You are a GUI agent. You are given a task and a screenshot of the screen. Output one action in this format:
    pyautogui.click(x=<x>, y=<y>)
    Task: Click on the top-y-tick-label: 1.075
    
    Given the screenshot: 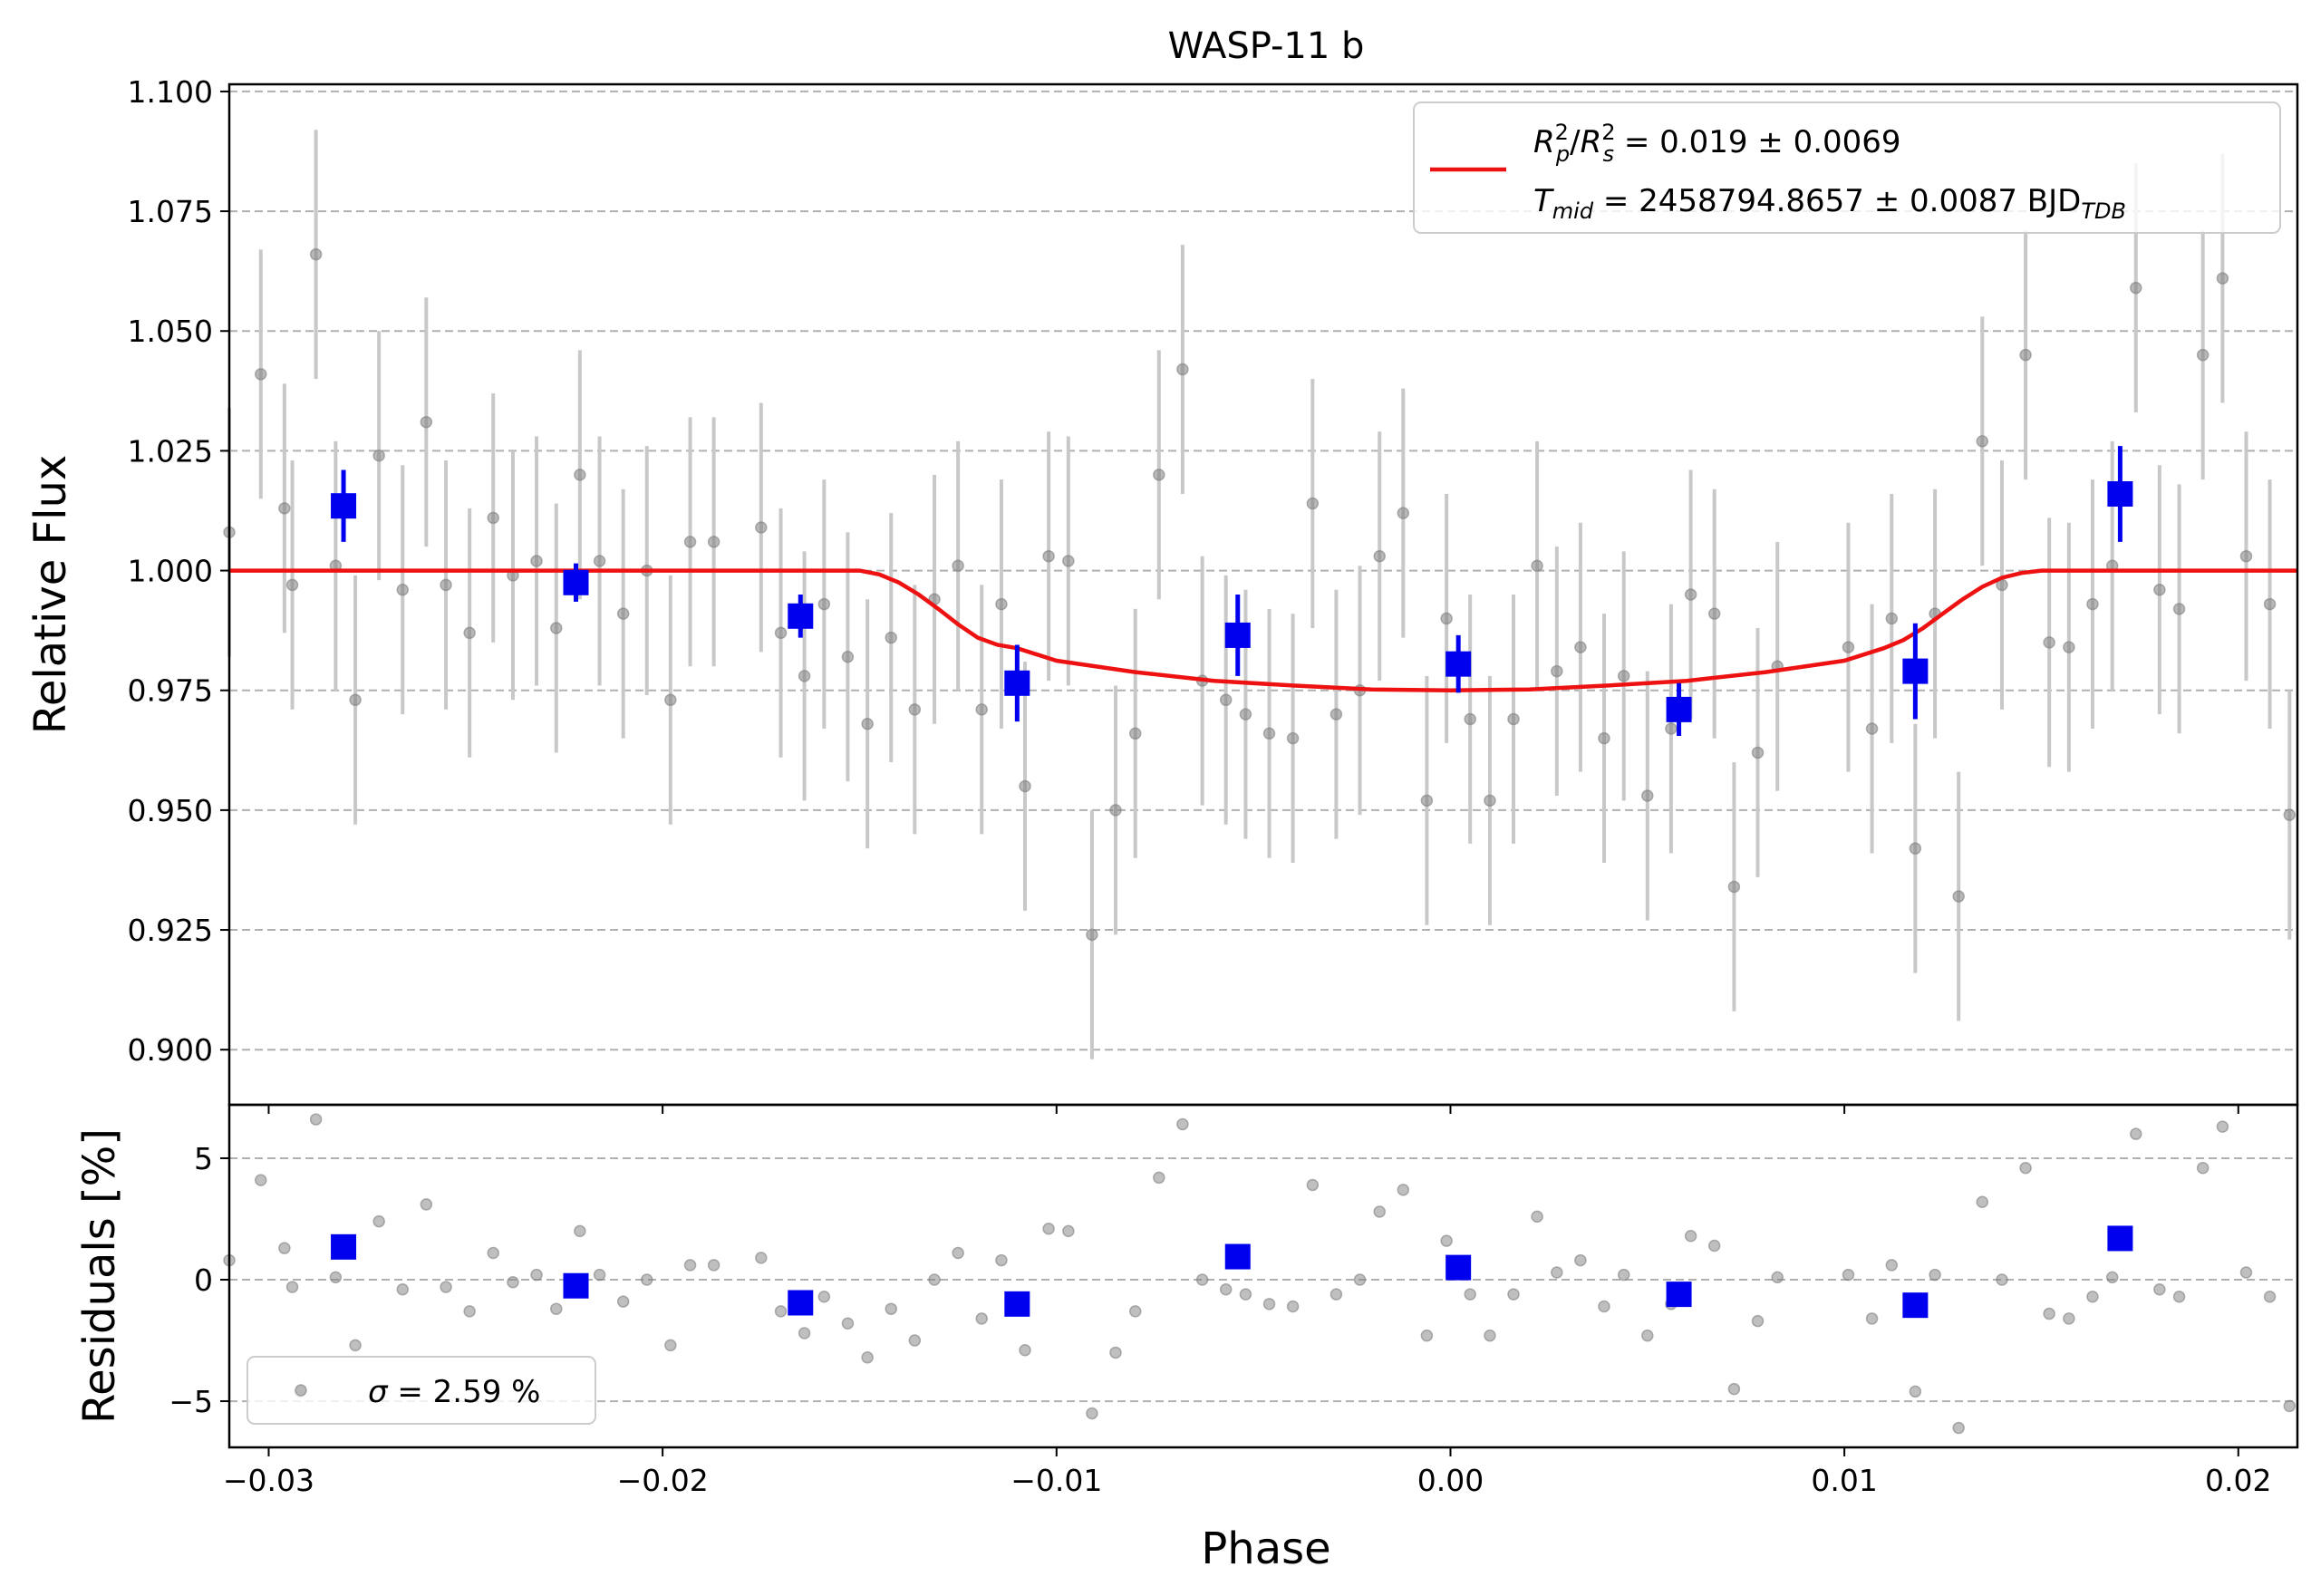 What is the action you would take?
    pyautogui.click(x=170, y=211)
    